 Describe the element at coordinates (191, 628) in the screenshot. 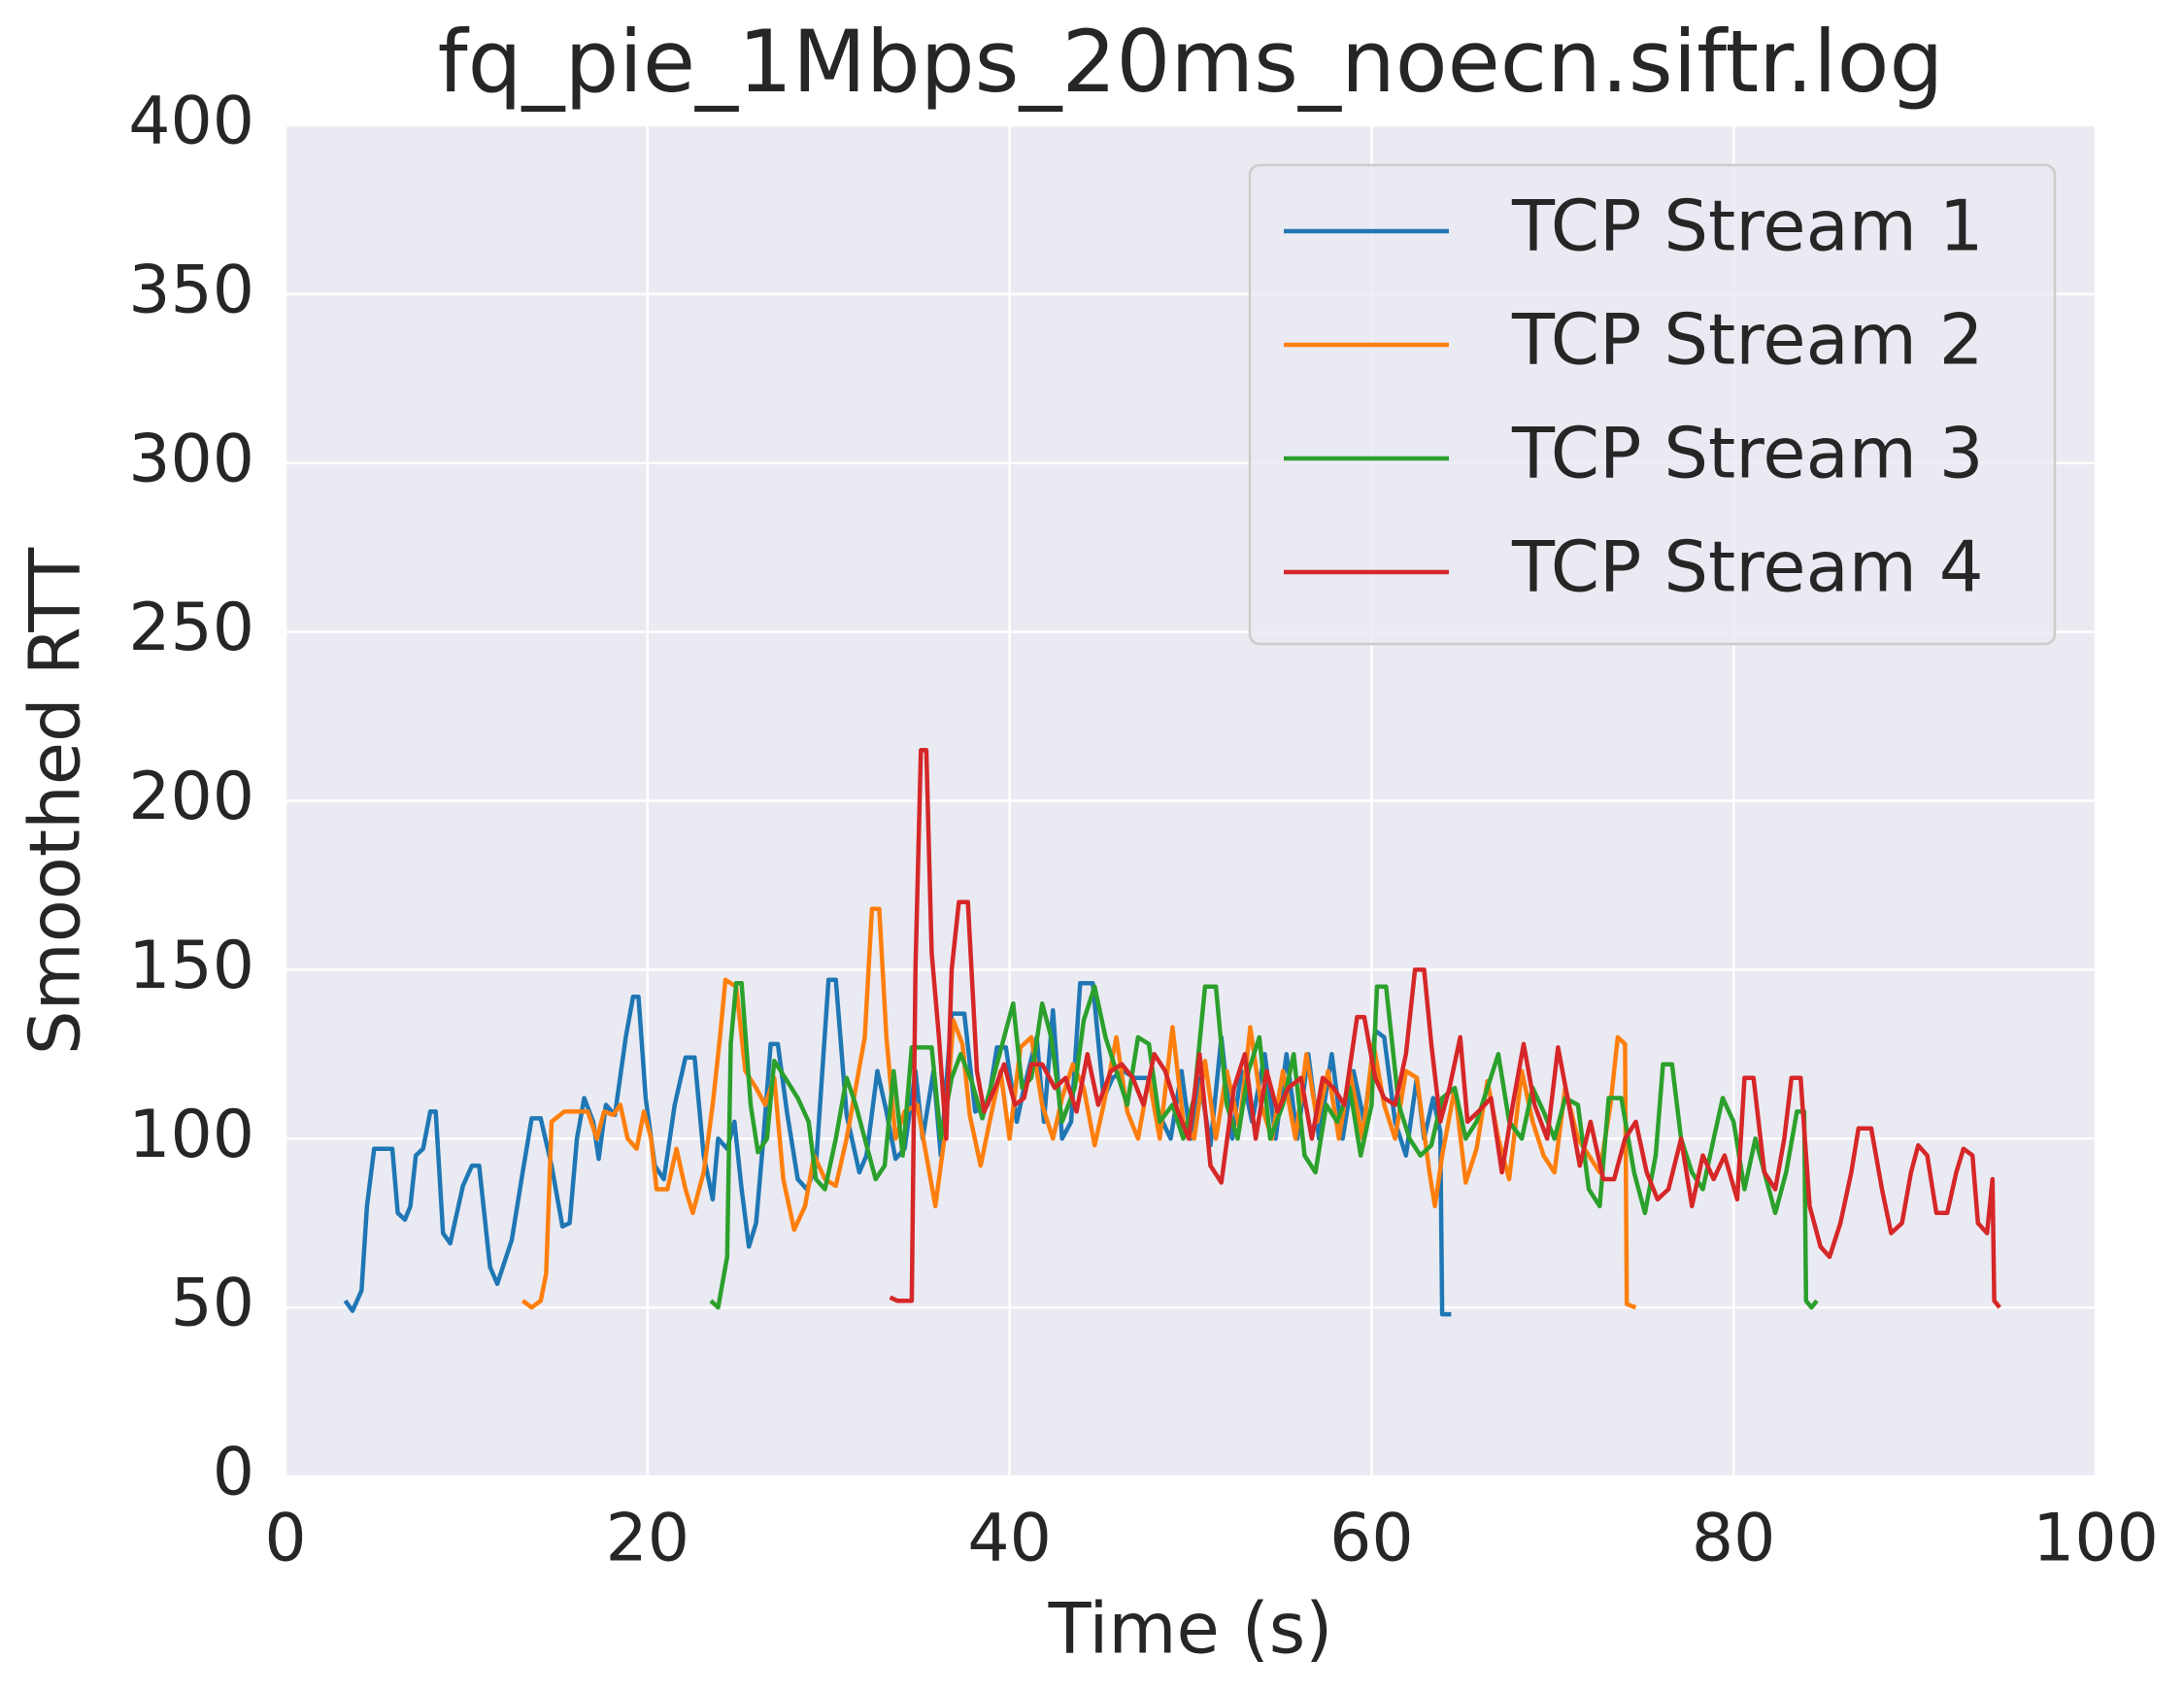

I see `y-tick-label: 250` at that location.